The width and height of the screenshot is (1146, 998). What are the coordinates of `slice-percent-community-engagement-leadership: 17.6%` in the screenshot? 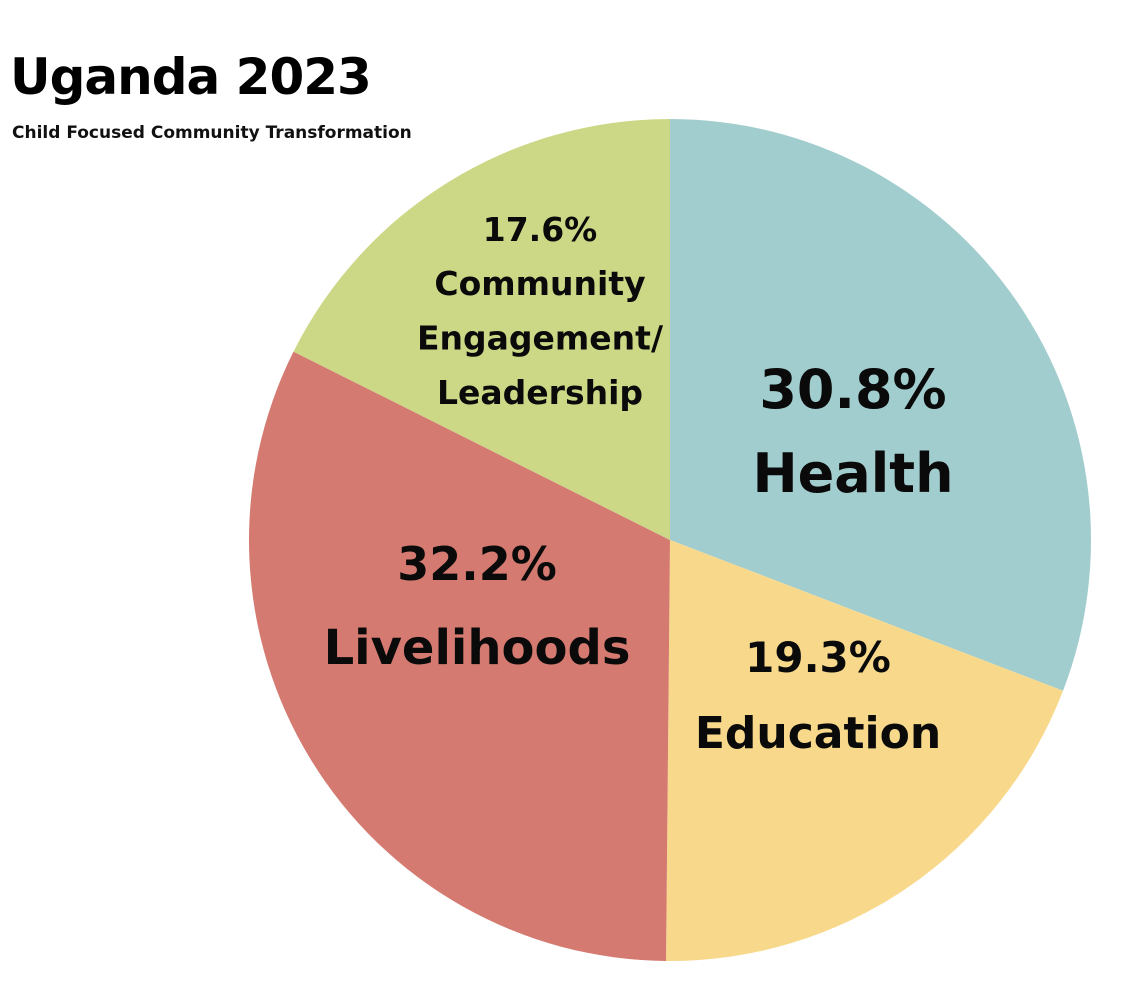 It's located at (540, 229).